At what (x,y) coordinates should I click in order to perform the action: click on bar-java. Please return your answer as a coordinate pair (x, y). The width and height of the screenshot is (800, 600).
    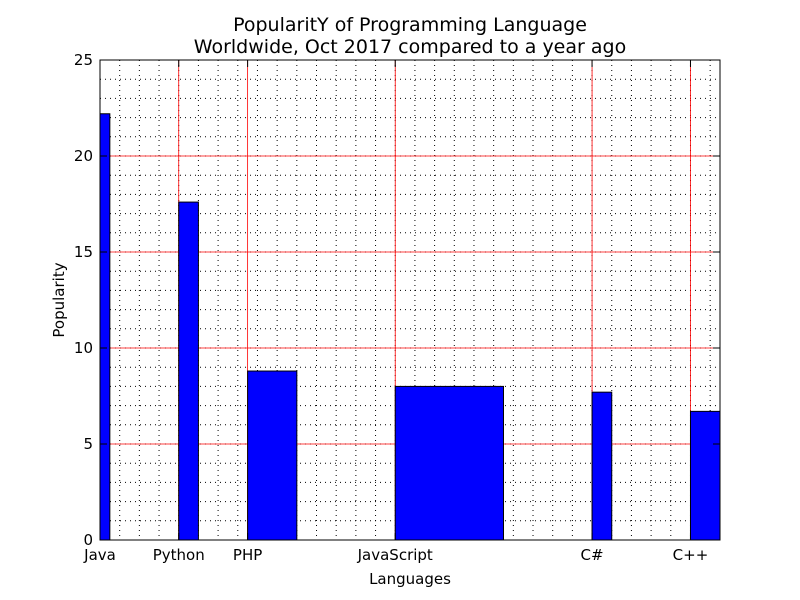
    Looking at the image, I should click on (105, 327).